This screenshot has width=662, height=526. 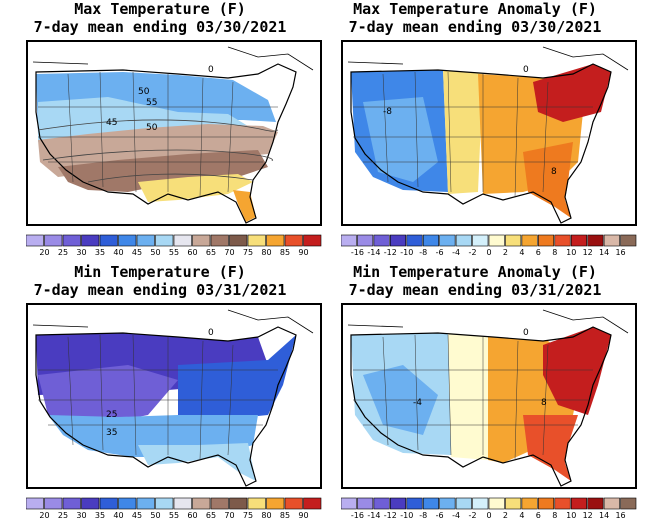 I want to click on panel-subtitle: 7-day mean ending 03/31/2021, so click(x=475, y=290).